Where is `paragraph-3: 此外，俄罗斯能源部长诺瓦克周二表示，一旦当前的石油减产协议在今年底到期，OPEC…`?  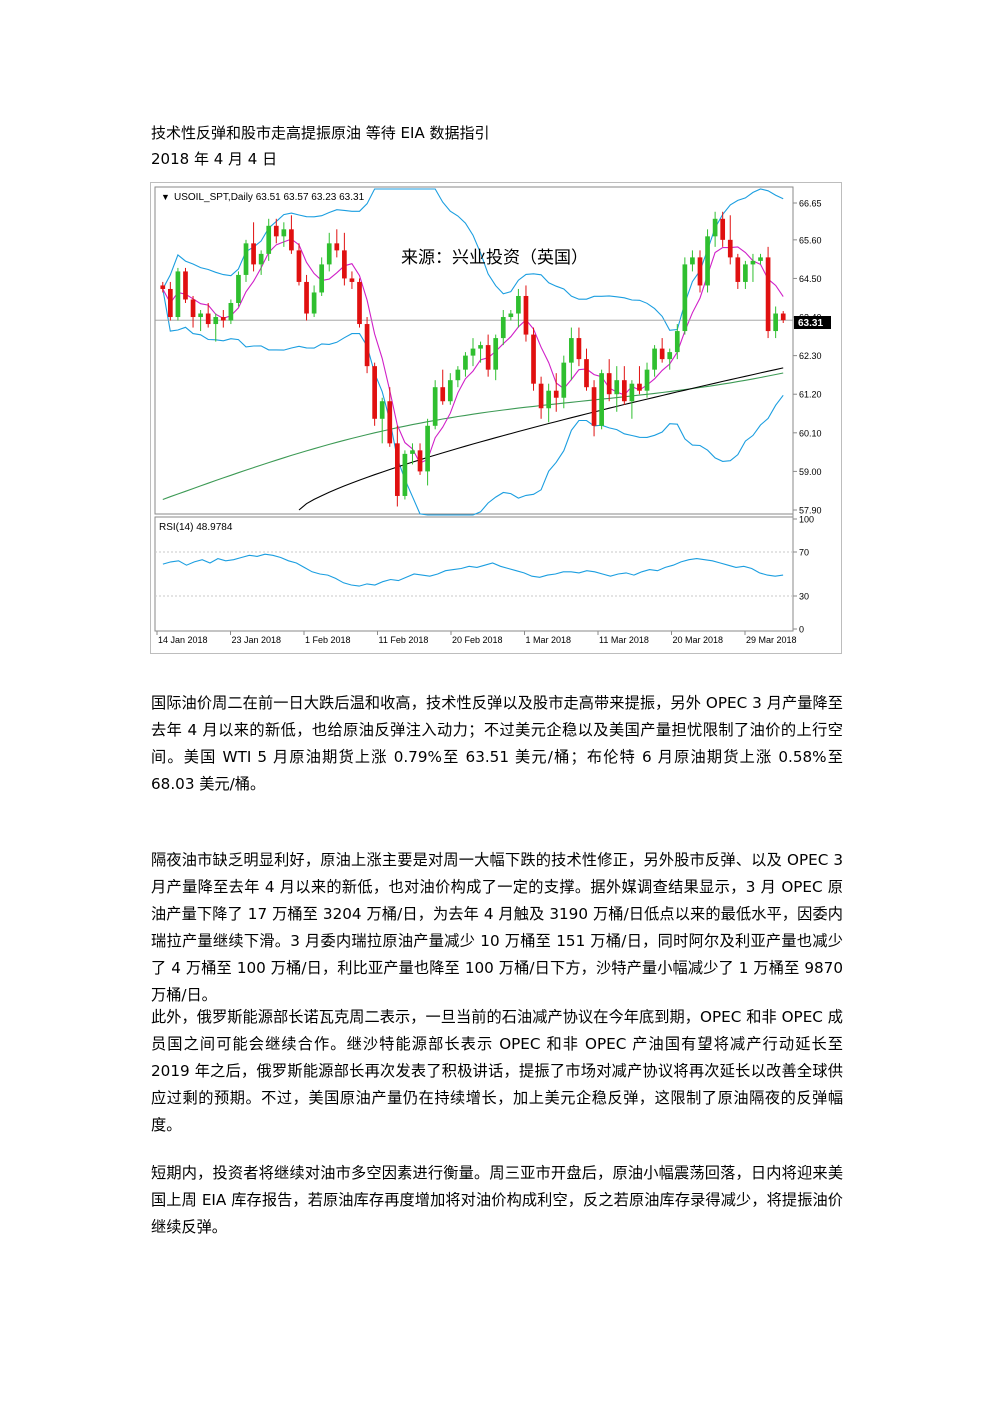 paragraph-3: 此外，俄罗斯能源部长诺瓦克周二表示，一旦当前的石油减产协议在今年底到期，OPEC… is located at coordinates (497, 1071).